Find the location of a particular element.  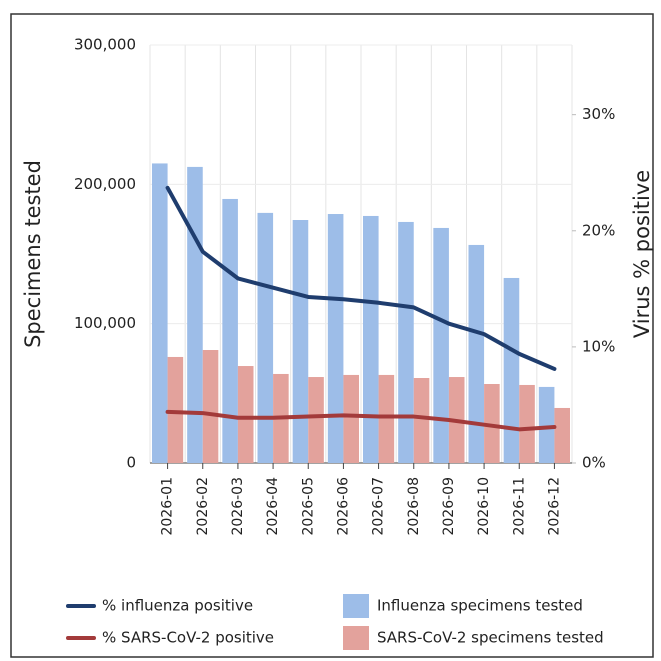

y2-axis-title: Virus % positive is located at coordinates (642, 254).